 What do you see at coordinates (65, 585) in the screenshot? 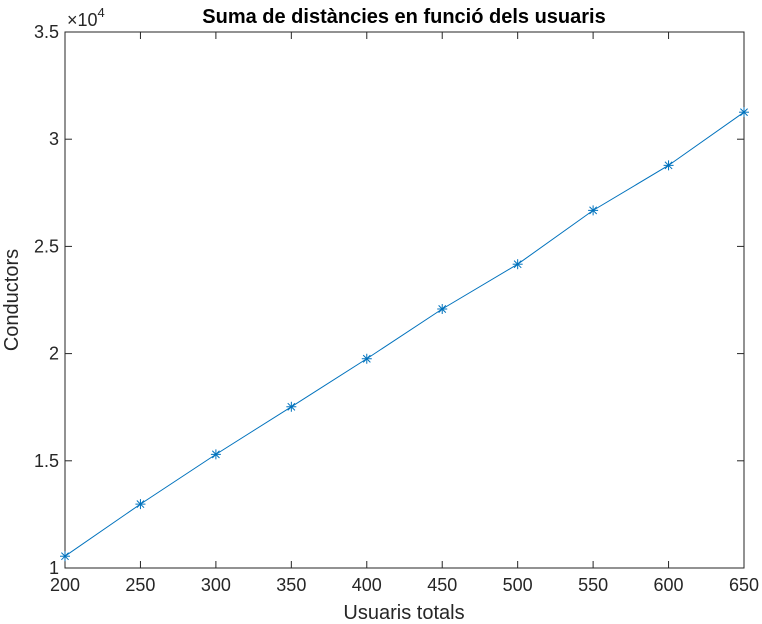
I see `x-tick-label: 200` at bounding box center [65, 585].